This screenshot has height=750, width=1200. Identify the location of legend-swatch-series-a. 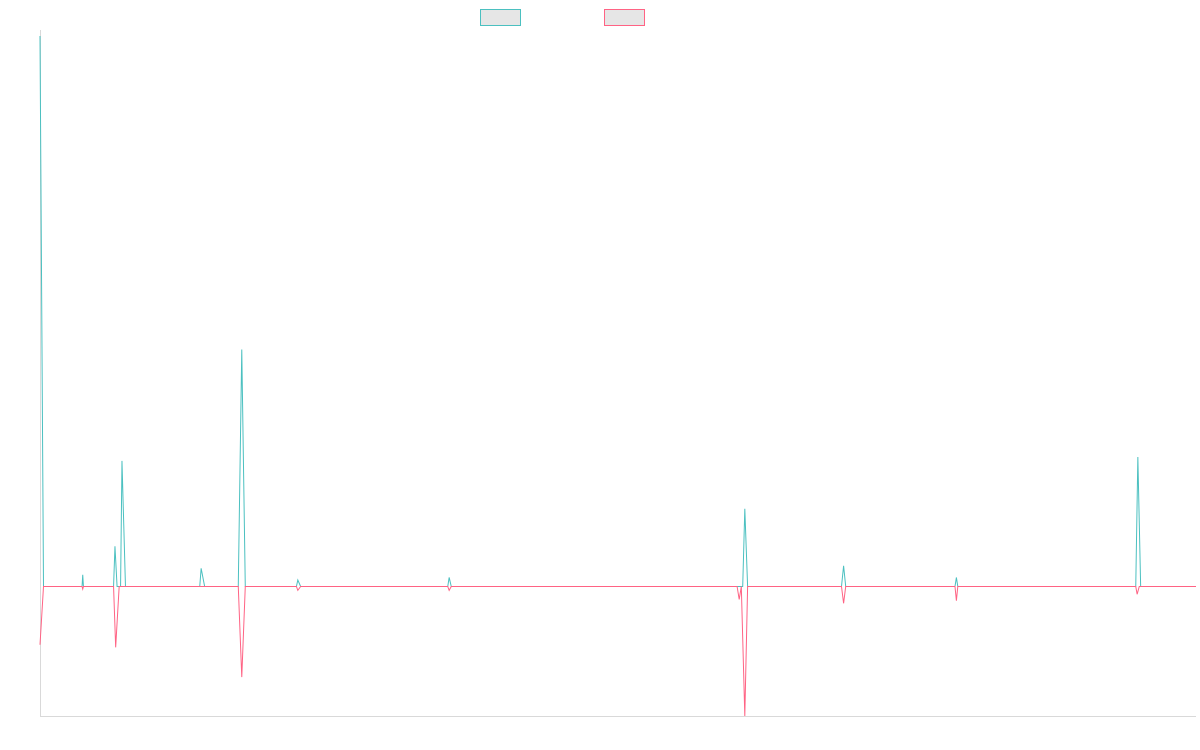
(500, 17).